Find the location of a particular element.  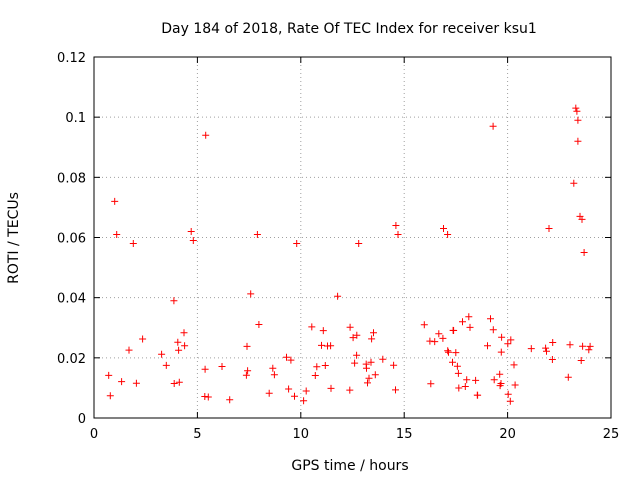

x-tick-label: 10 is located at coordinates (301, 434).